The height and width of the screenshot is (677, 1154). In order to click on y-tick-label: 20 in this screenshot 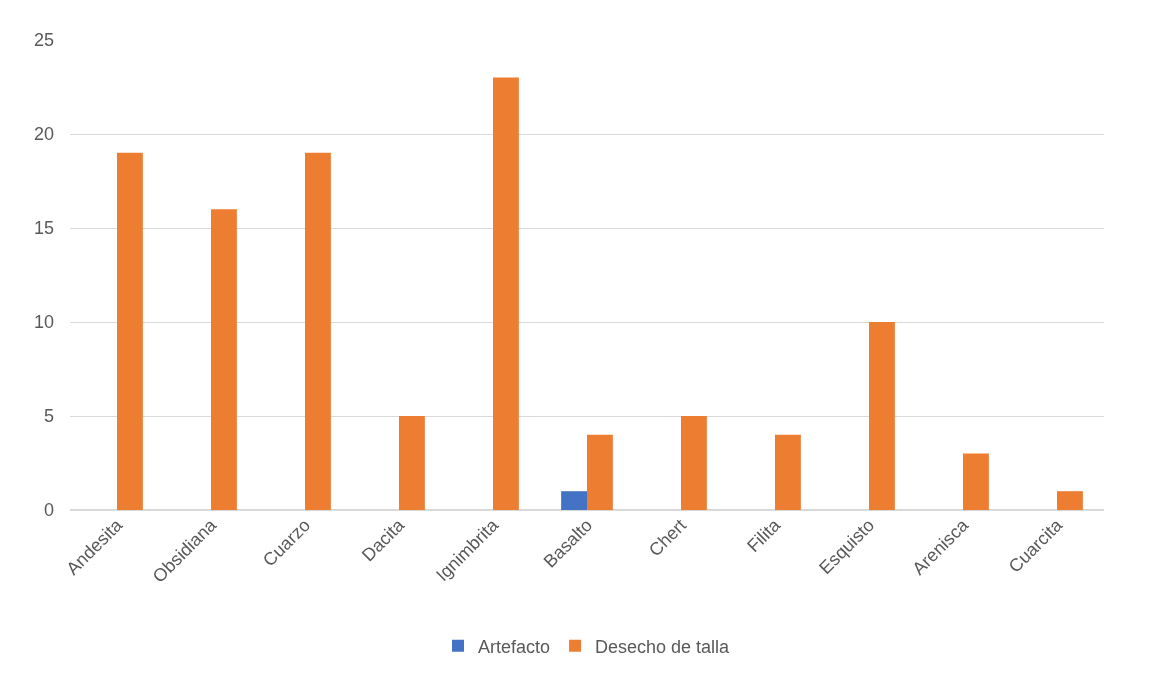, I will do `click(43, 134)`.